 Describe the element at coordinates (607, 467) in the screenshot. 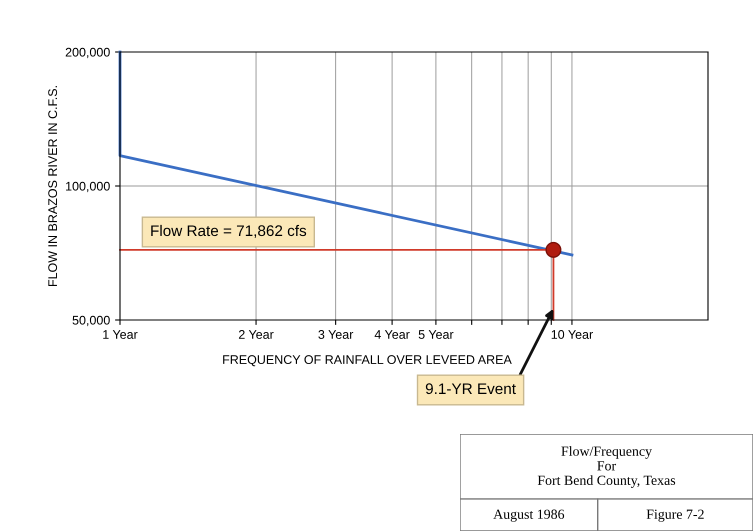

I see `text: Flow/Frequency For Fort Bend County, Texas` at that location.